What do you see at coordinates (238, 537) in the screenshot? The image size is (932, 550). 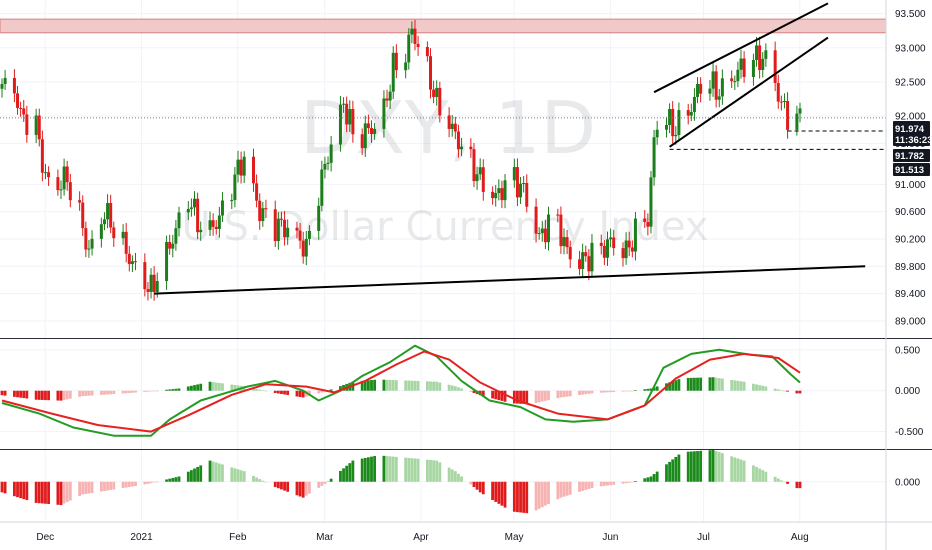 I see `x-tick-label: Feb` at bounding box center [238, 537].